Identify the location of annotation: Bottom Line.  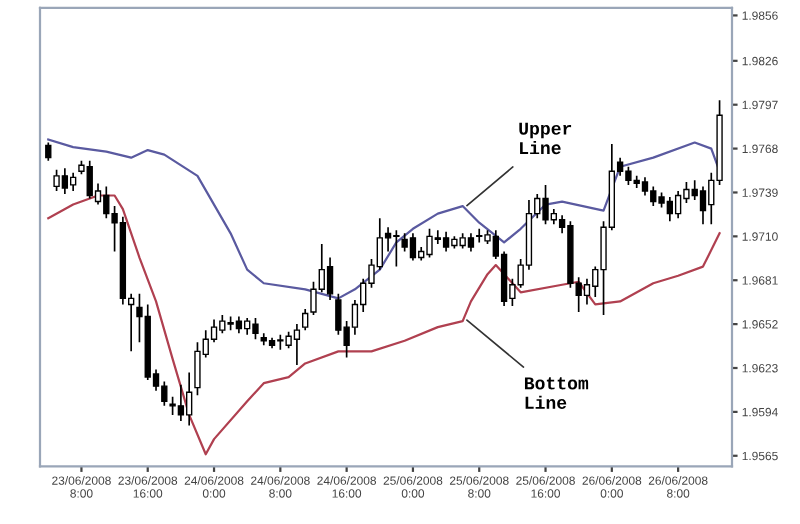
(556, 393).